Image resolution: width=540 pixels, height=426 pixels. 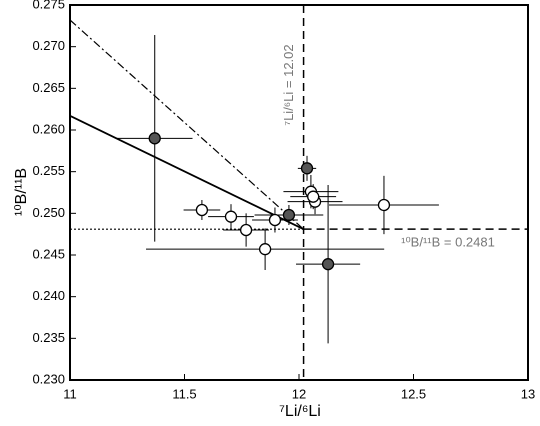 I want to click on reference-label: ¹⁰B/¹¹B = 0.2481, so click(x=448, y=242).